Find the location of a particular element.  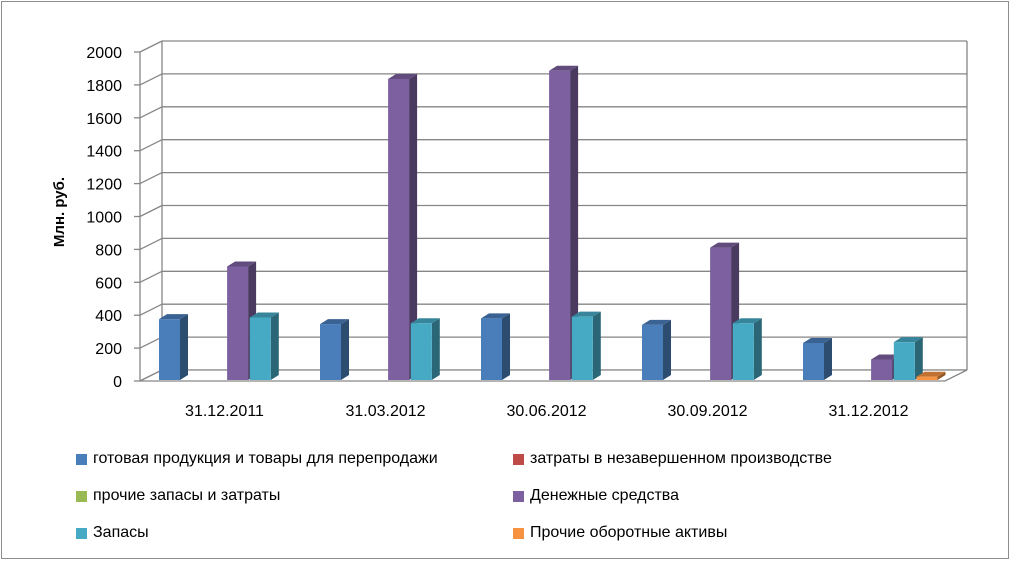

y-tick-label: 1600 is located at coordinates (104, 119).